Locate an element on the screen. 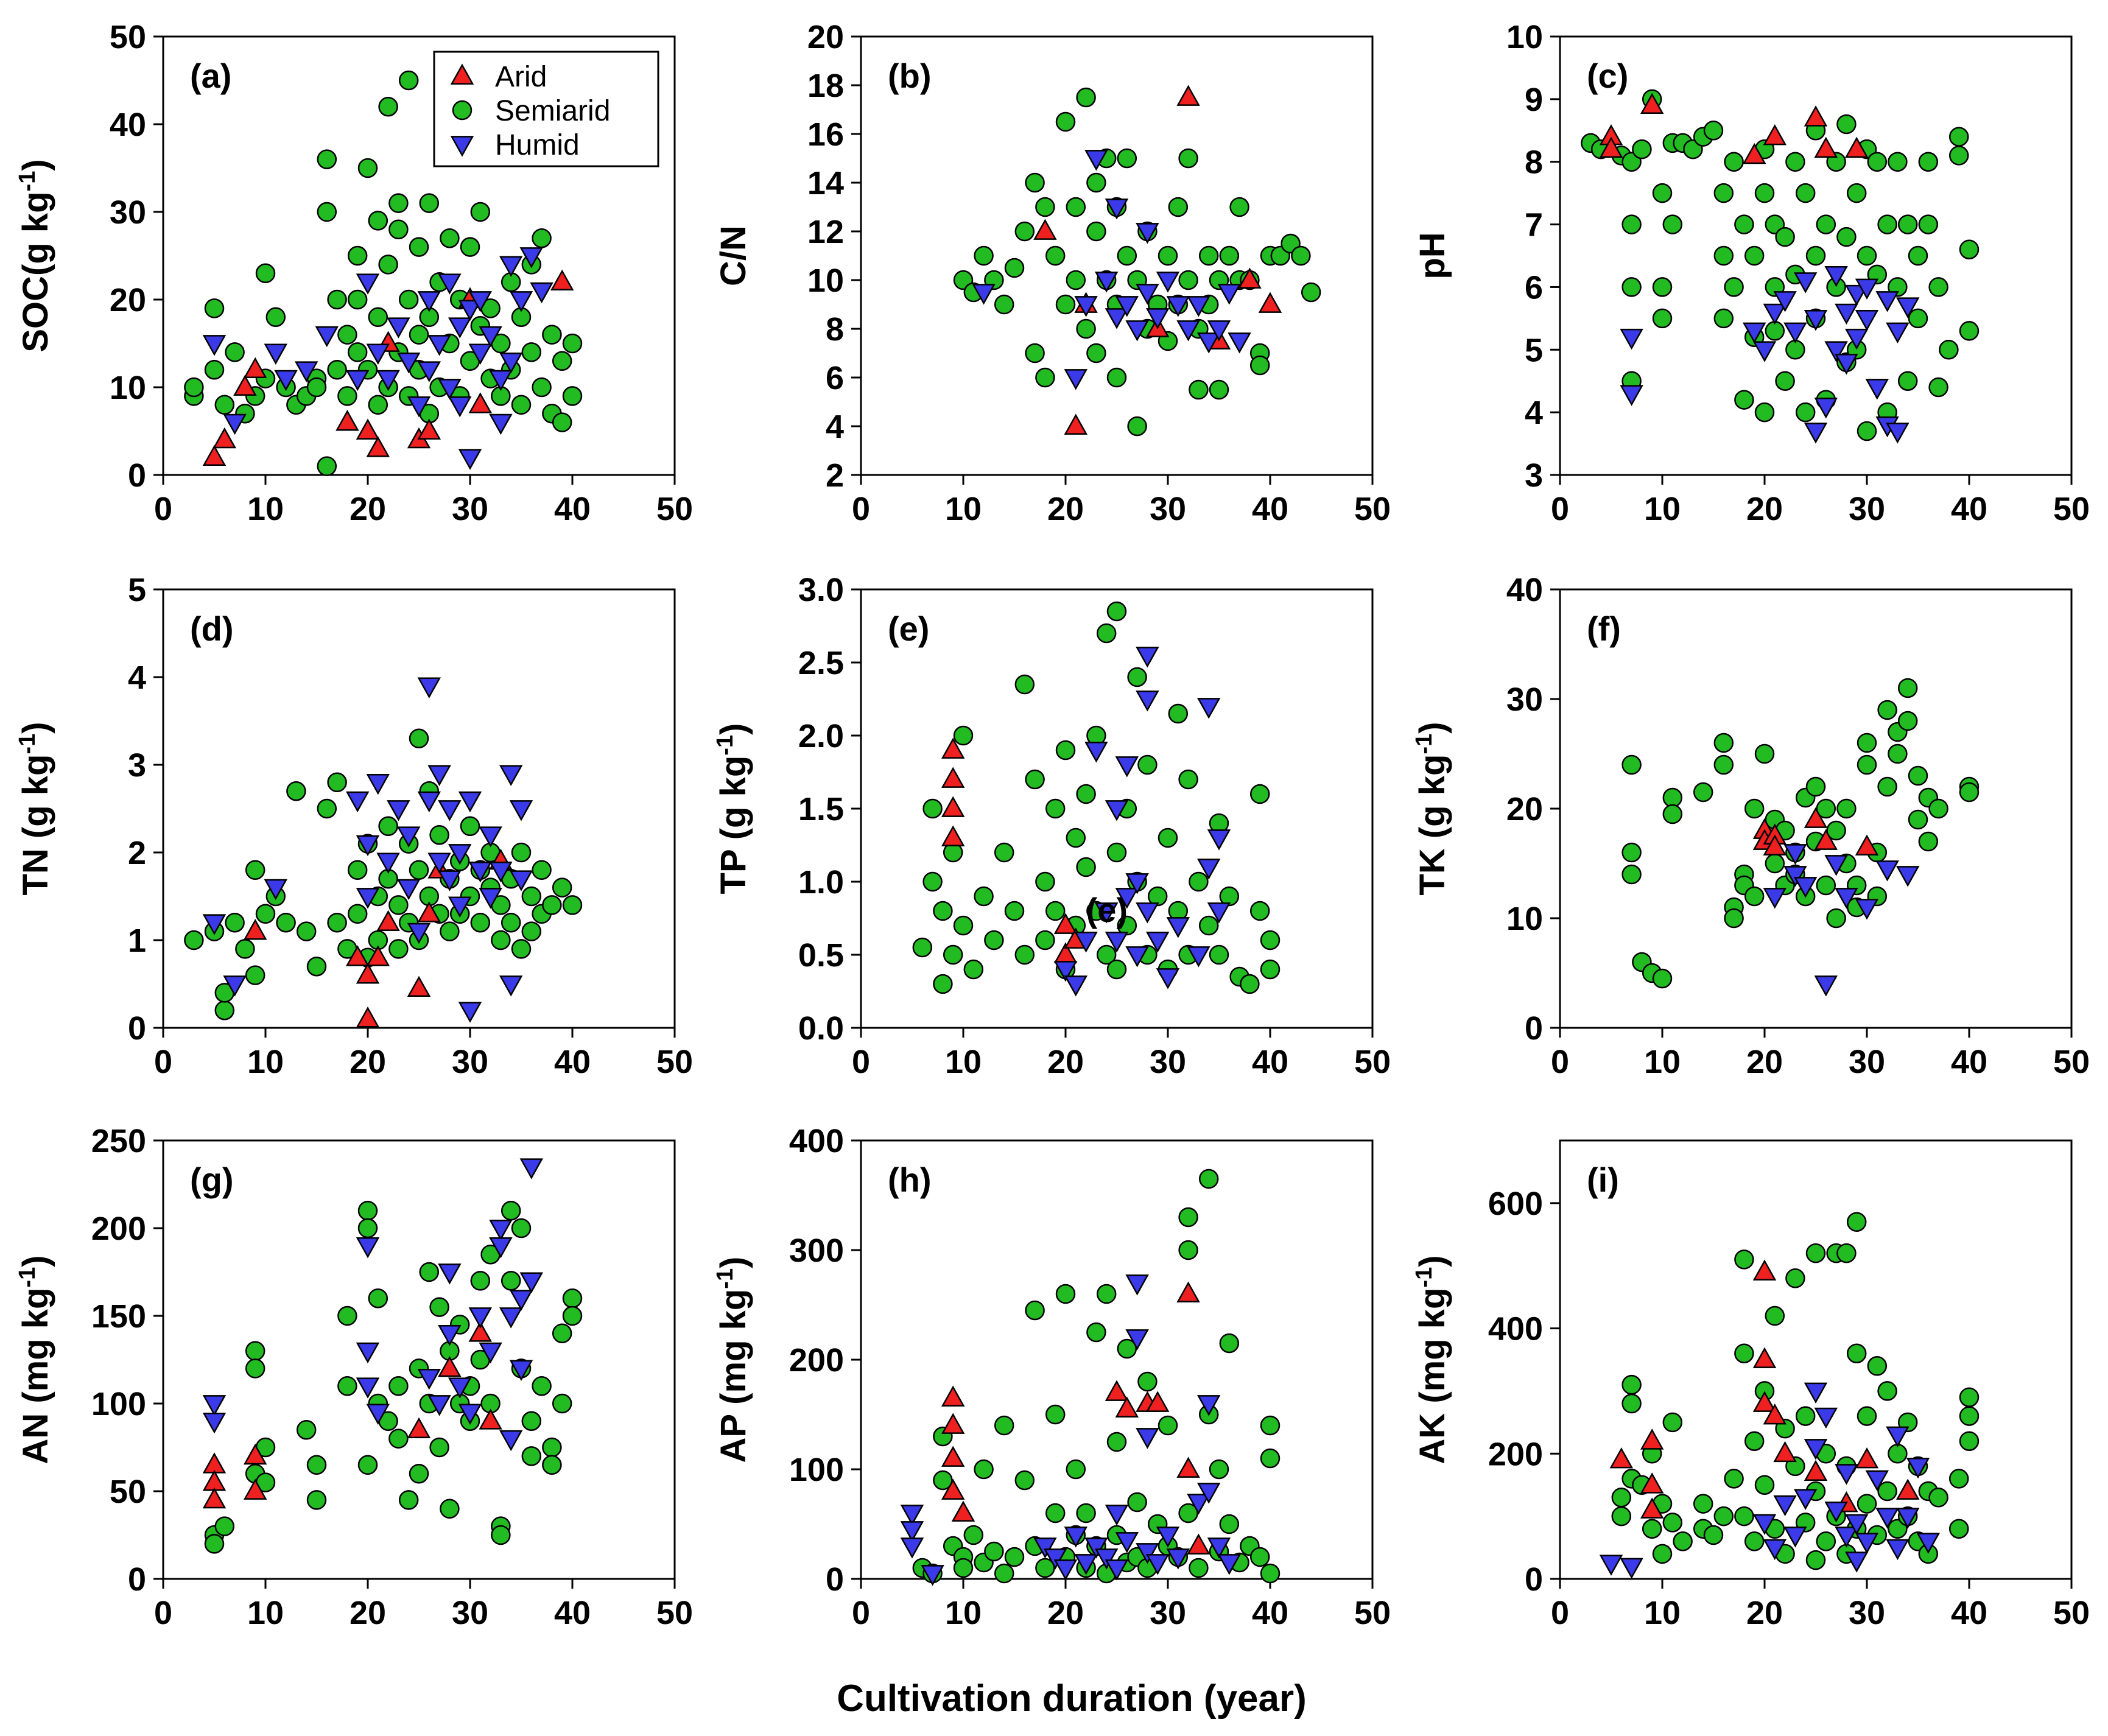 This screenshot has width=2108, height=1736. x-tick-label: 40 is located at coordinates (572, 1062).